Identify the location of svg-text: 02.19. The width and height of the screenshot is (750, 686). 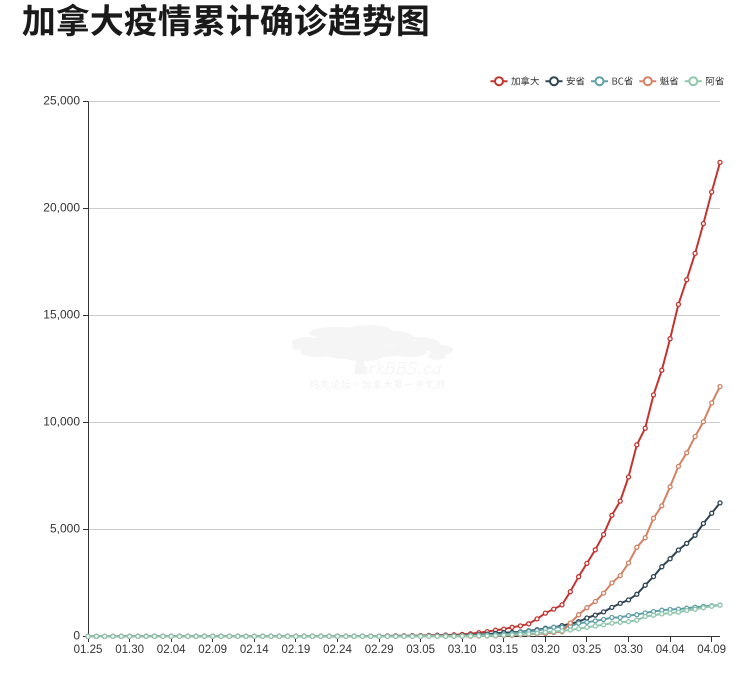
(296, 650).